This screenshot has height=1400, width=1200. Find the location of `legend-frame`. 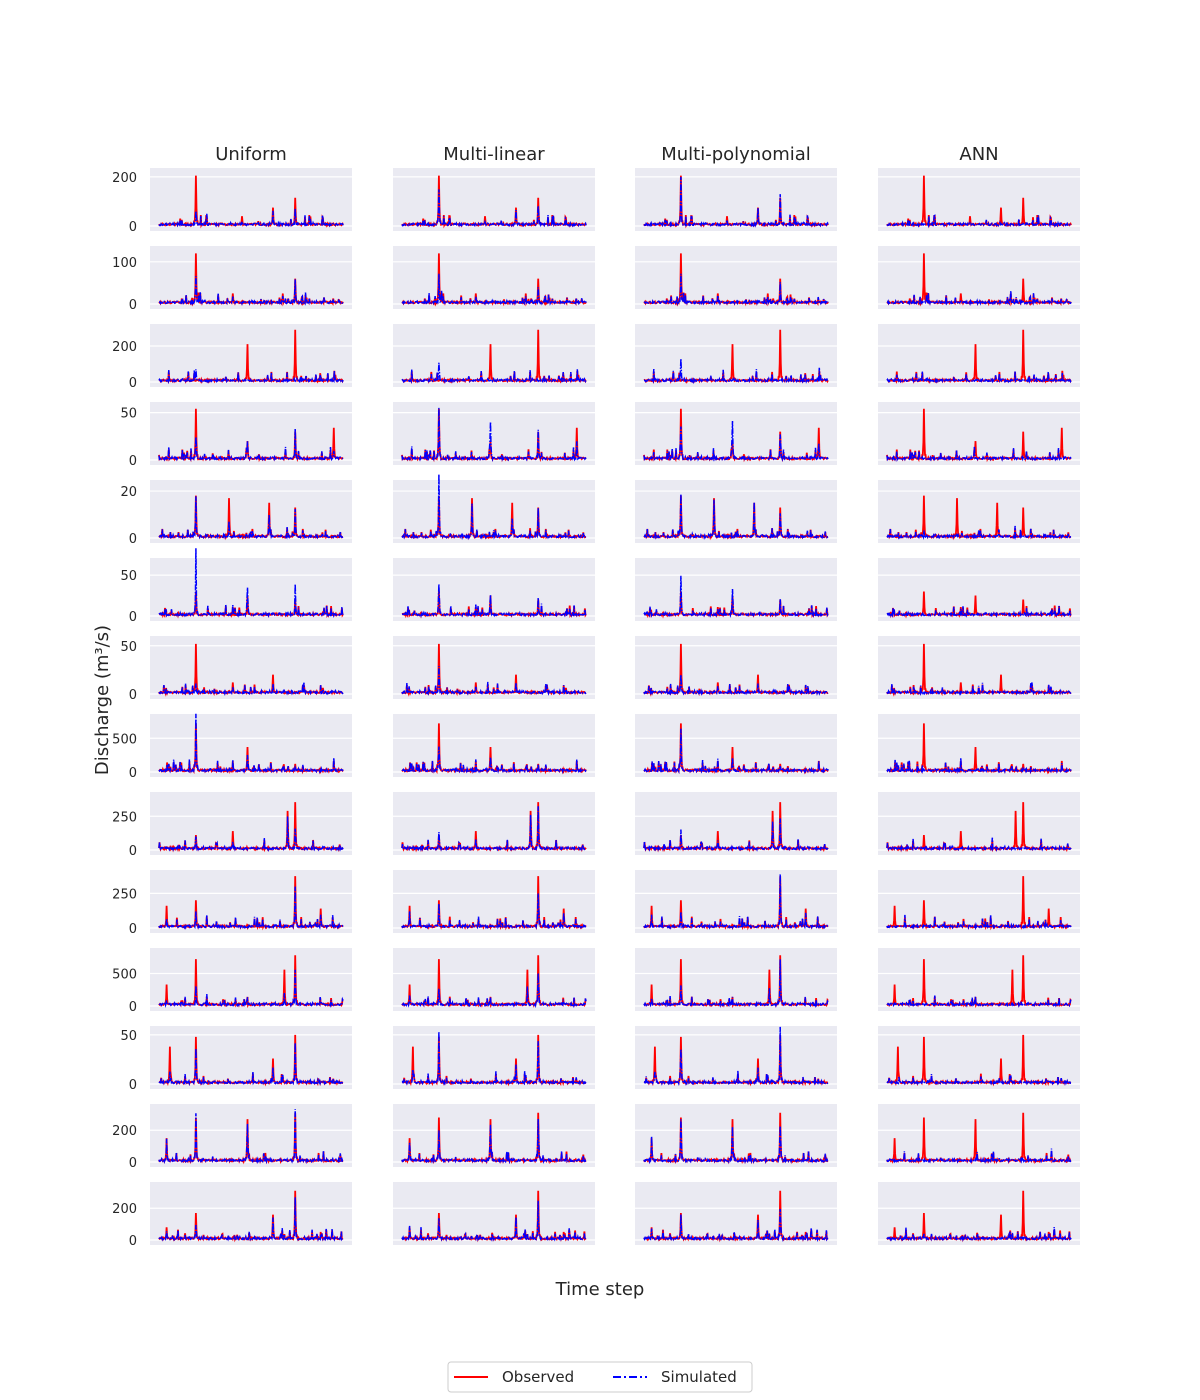

legend-frame is located at coordinates (600, 1377).